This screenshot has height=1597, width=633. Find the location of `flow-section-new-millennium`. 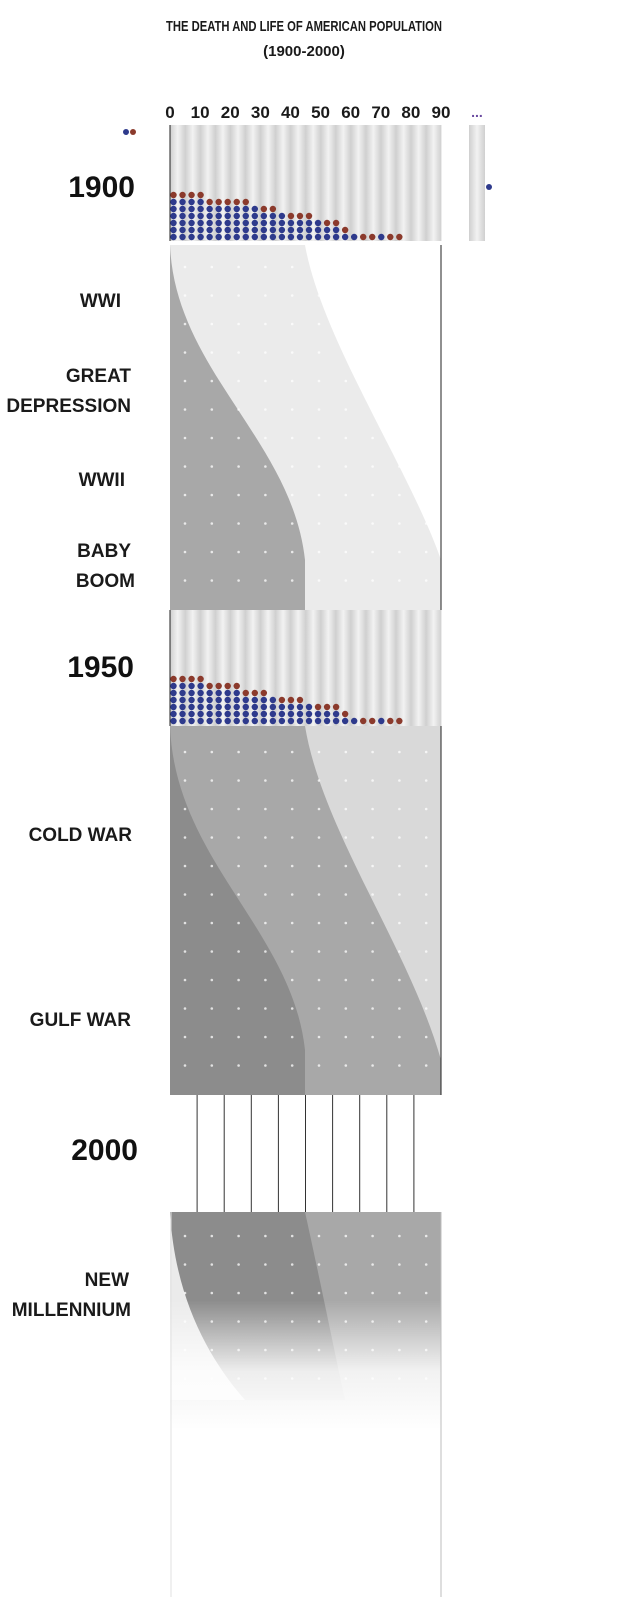

flow-section-new-millennium is located at coordinates (305, 1404).